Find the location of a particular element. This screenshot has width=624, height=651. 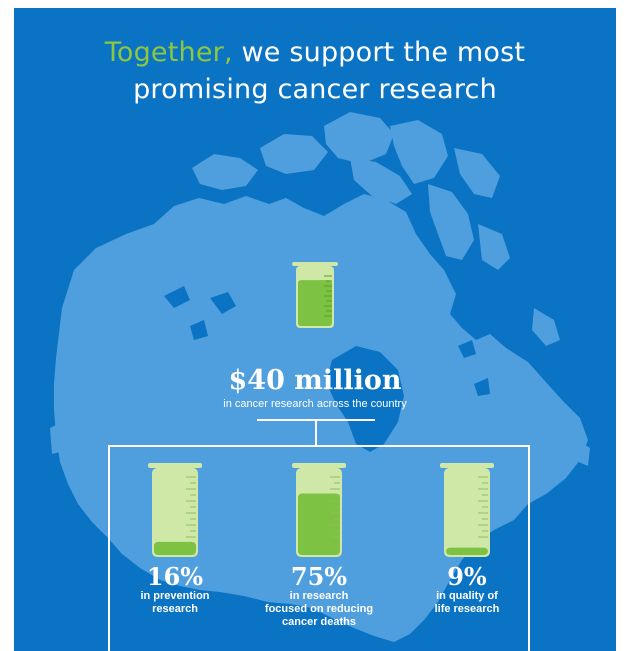

stat-prevention-percent: 16% is located at coordinates (175, 576).